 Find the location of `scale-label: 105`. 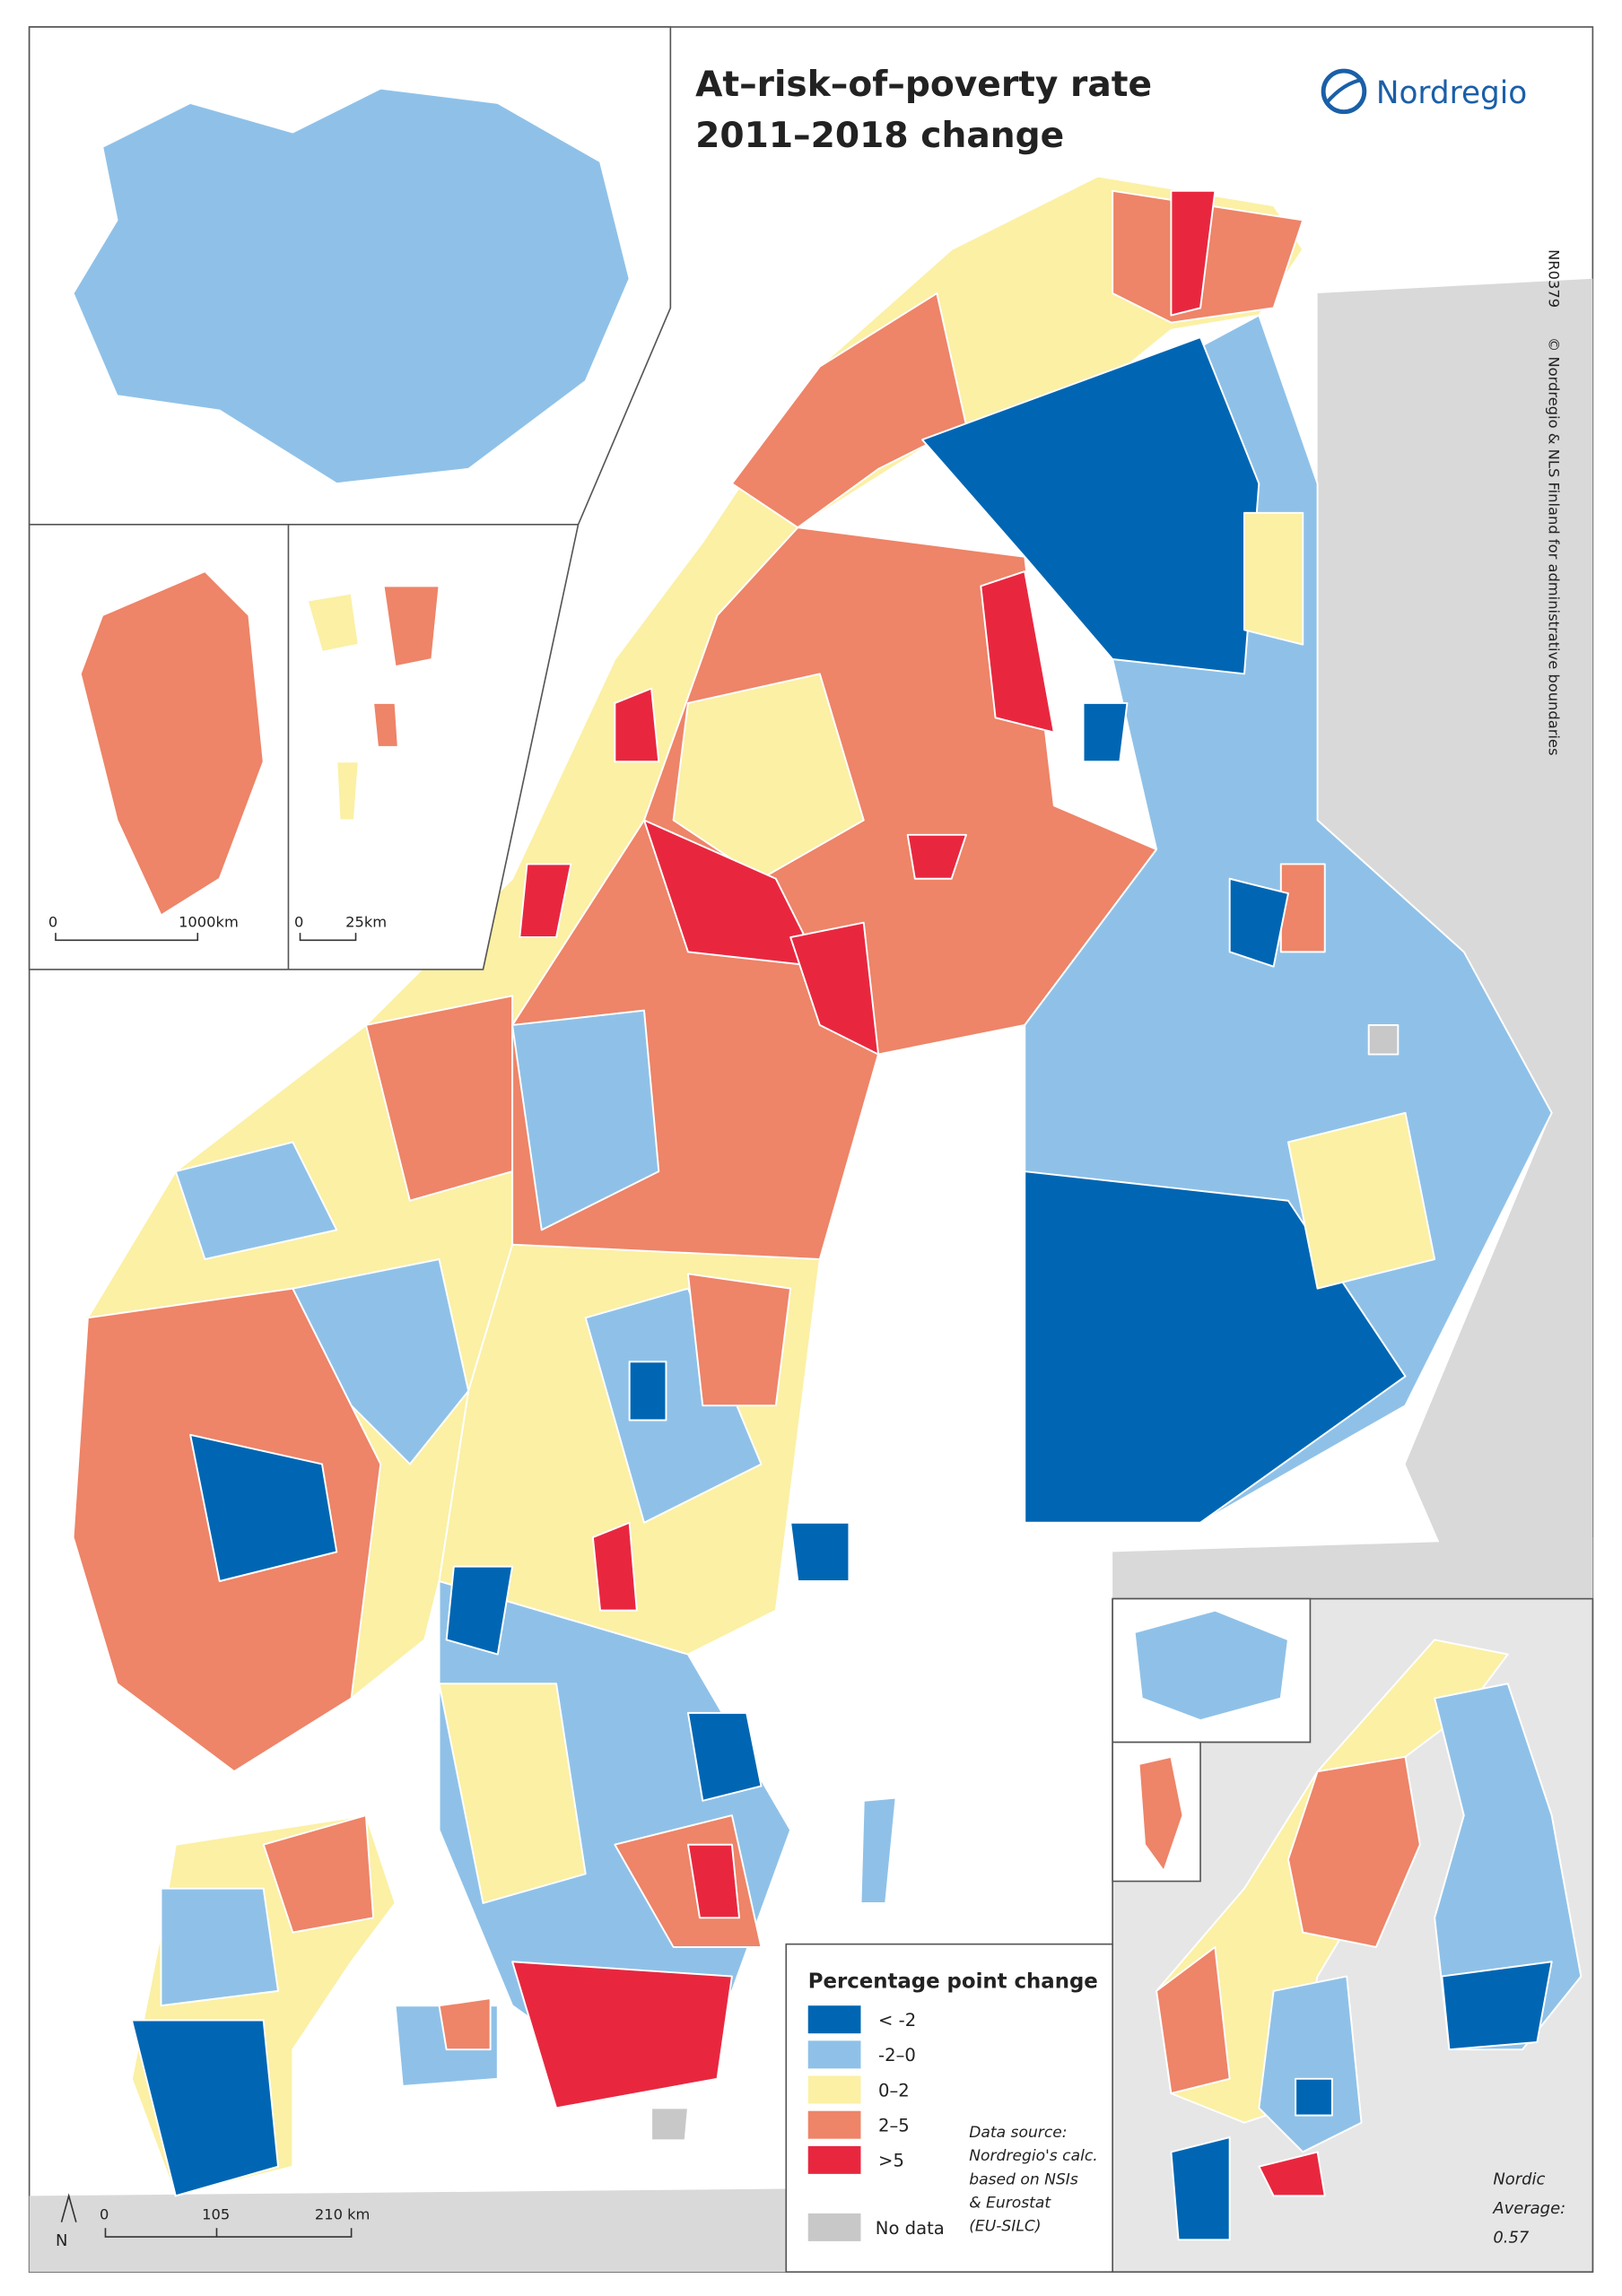

scale-label: 105 is located at coordinates (216, 2213).